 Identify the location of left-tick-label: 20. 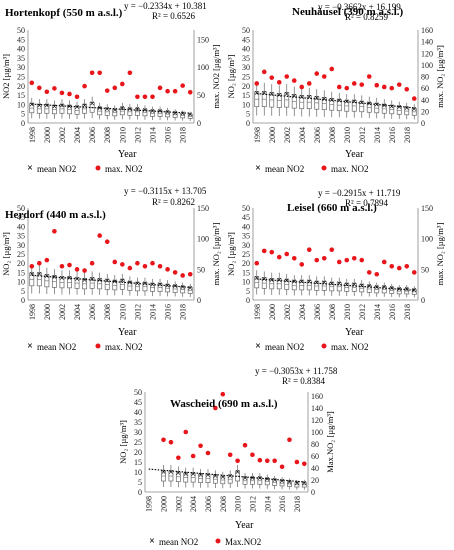
(21, 263).